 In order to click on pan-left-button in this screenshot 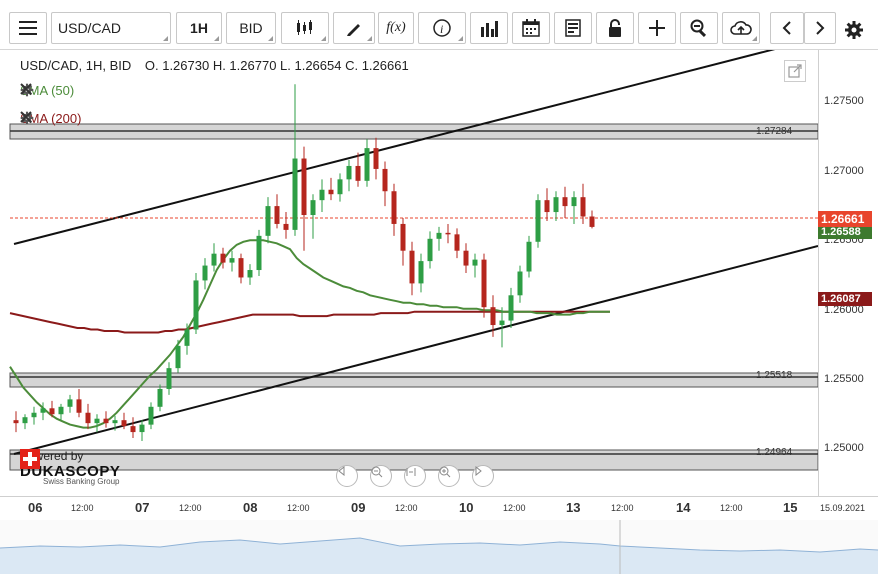, I will do `click(347, 476)`.